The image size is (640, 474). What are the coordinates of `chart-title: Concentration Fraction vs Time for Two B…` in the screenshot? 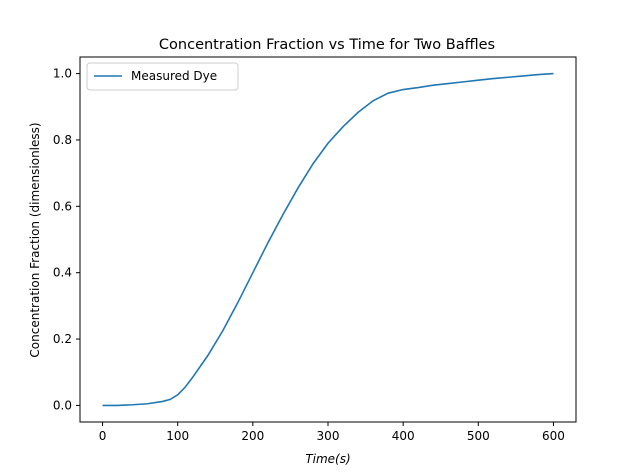 It's located at (327, 45).